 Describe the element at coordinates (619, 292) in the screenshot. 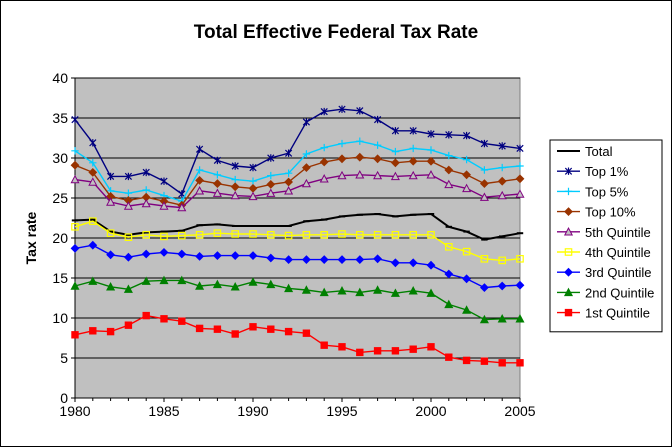

I see `legend-label: 2nd Quintile` at that location.